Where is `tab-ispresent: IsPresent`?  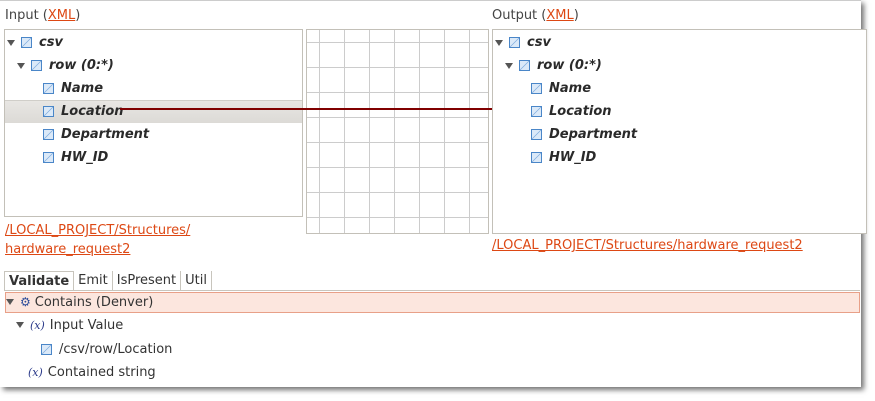
tab-ispresent: IsPresent is located at coordinates (147, 281).